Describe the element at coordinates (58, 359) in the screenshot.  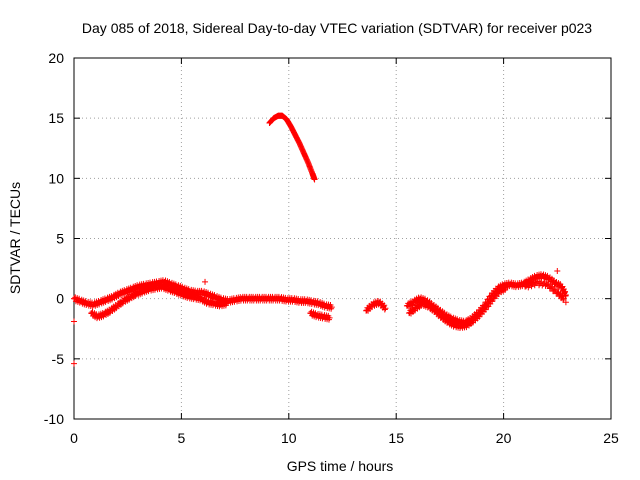
I see `y-tick-label: -5` at that location.